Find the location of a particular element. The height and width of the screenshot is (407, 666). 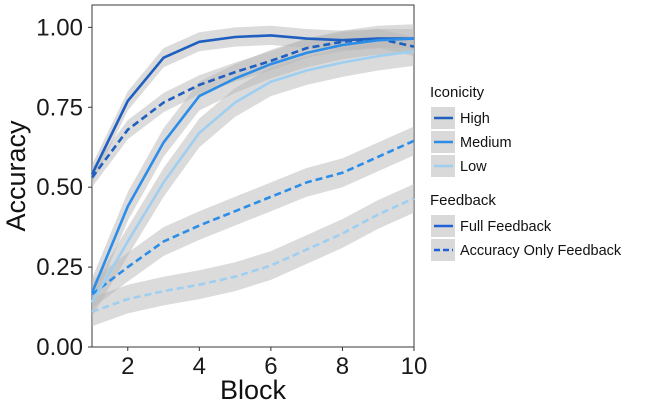

y-tick-label: 1.00 is located at coordinates (59, 27).